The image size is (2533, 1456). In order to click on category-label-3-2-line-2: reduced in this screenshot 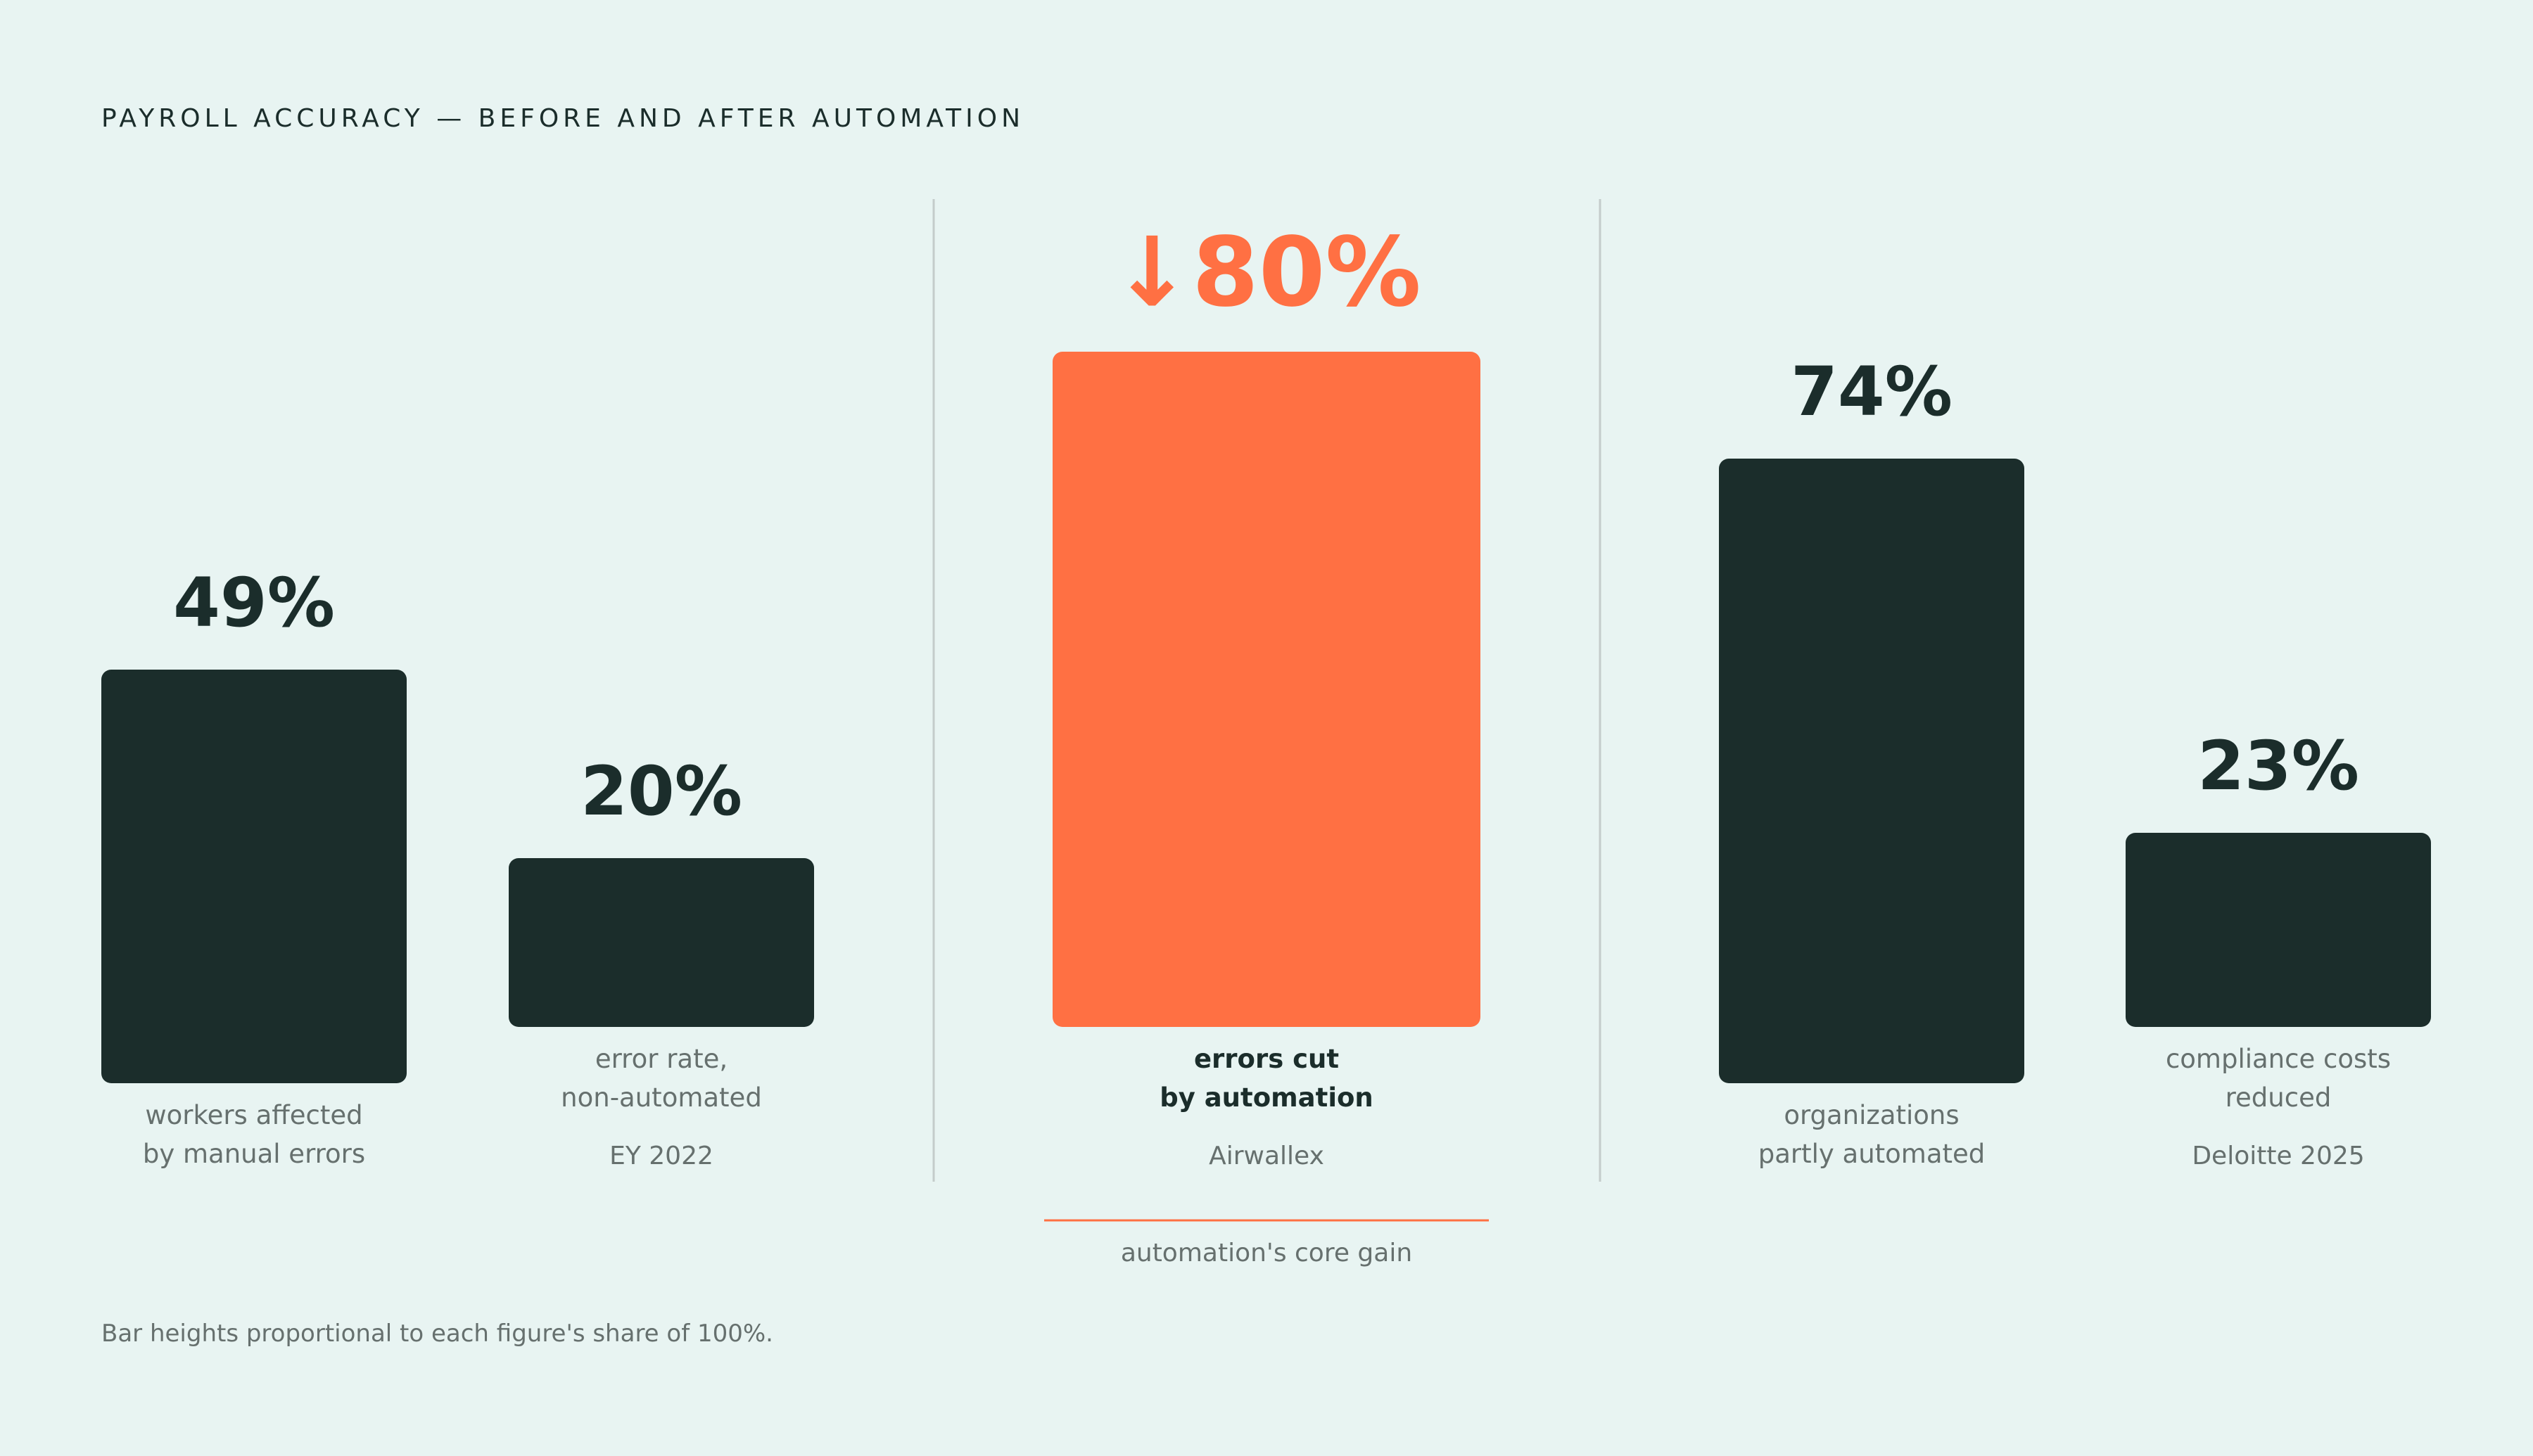, I will do `click(2279, 1098)`.